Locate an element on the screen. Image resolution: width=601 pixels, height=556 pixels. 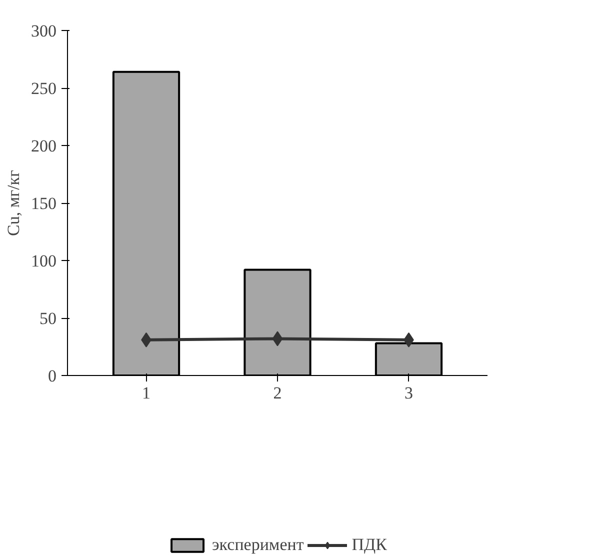
x-tick-label: 3 is located at coordinates (408, 393).